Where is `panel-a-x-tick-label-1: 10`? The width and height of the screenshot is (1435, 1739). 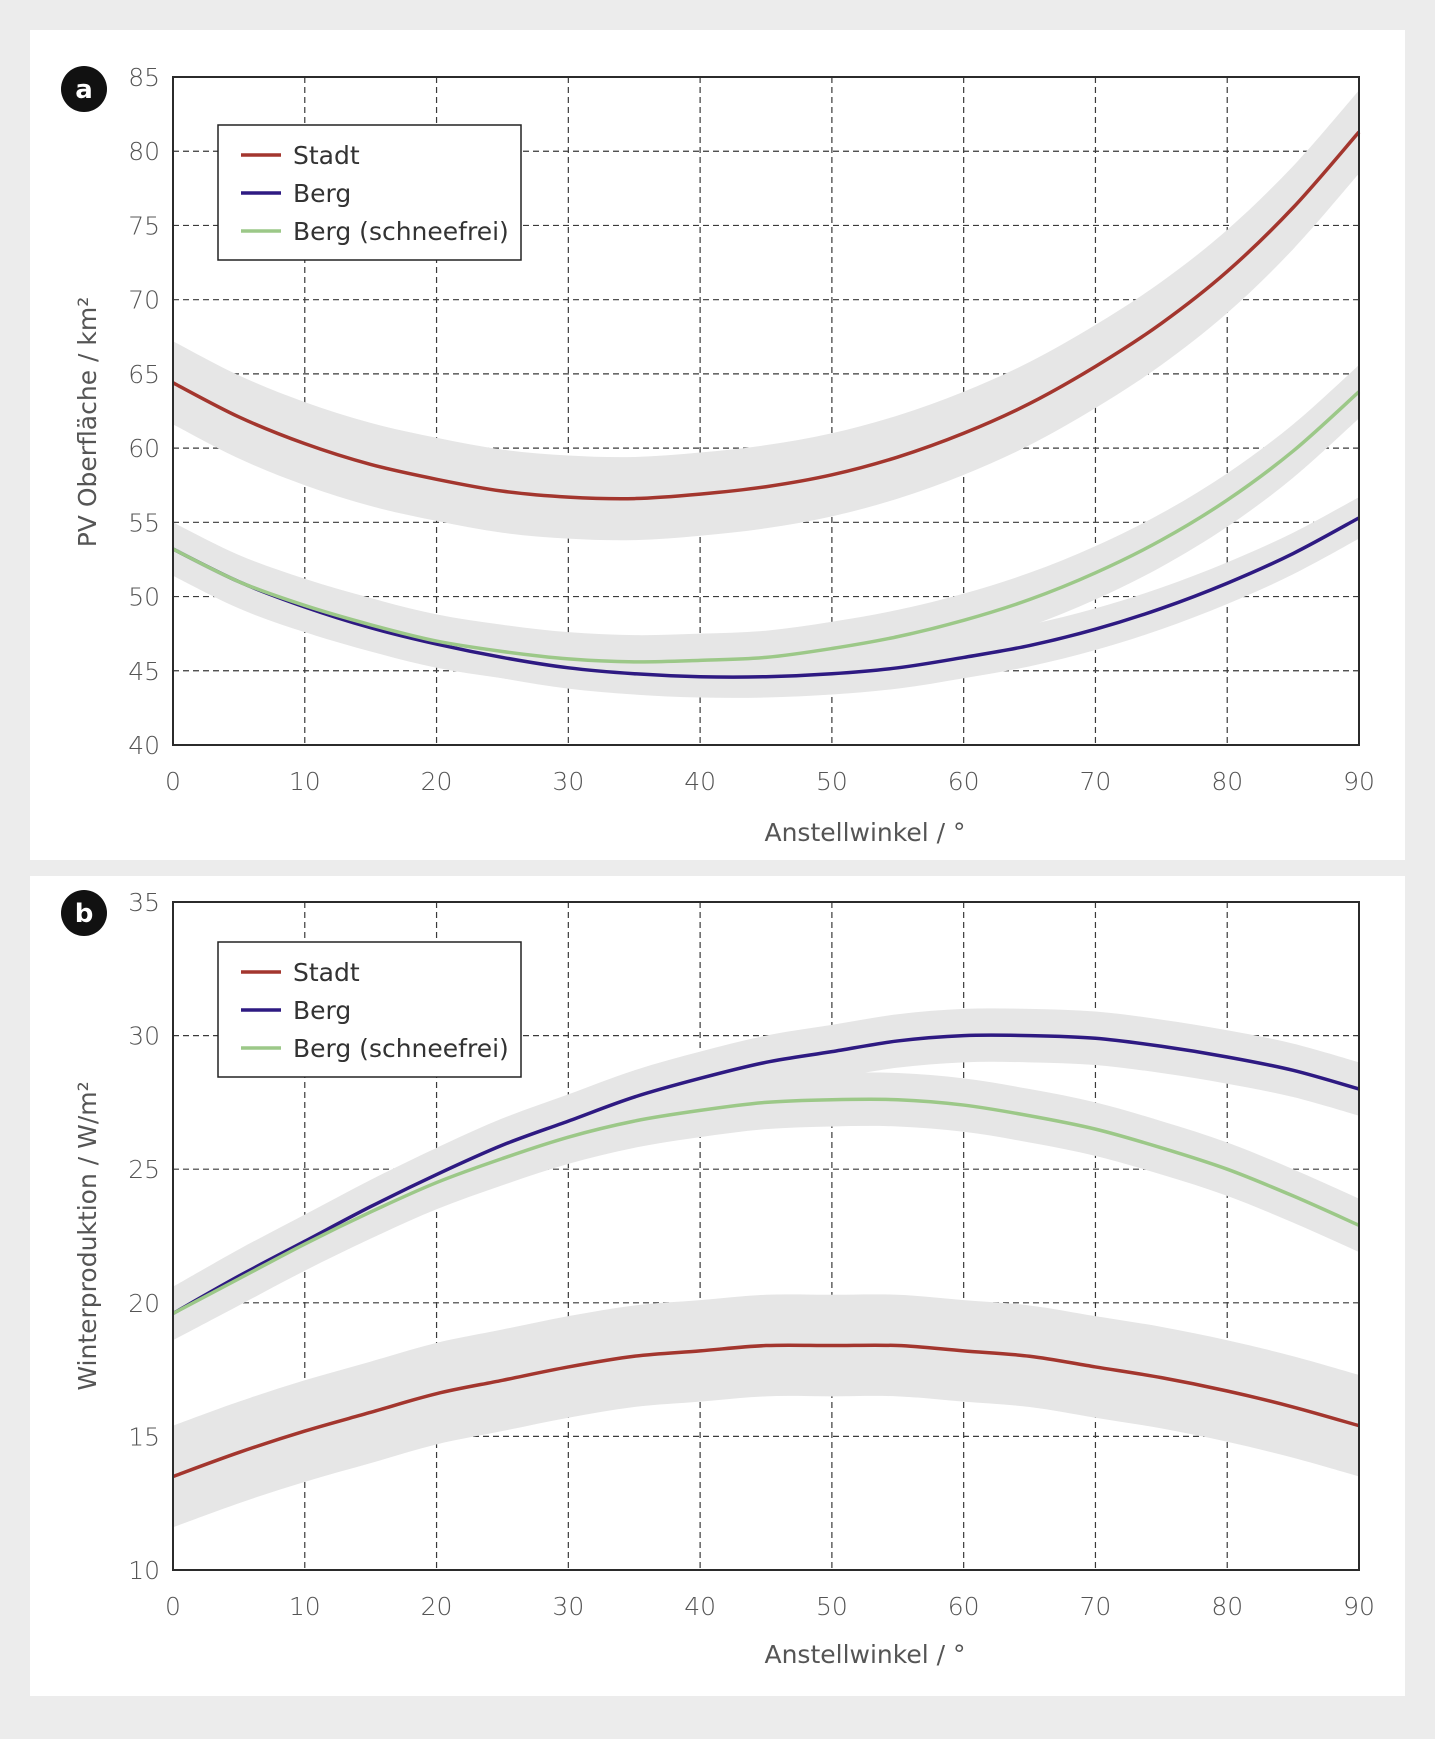 panel-a-x-tick-label-1: 10 is located at coordinates (305, 781).